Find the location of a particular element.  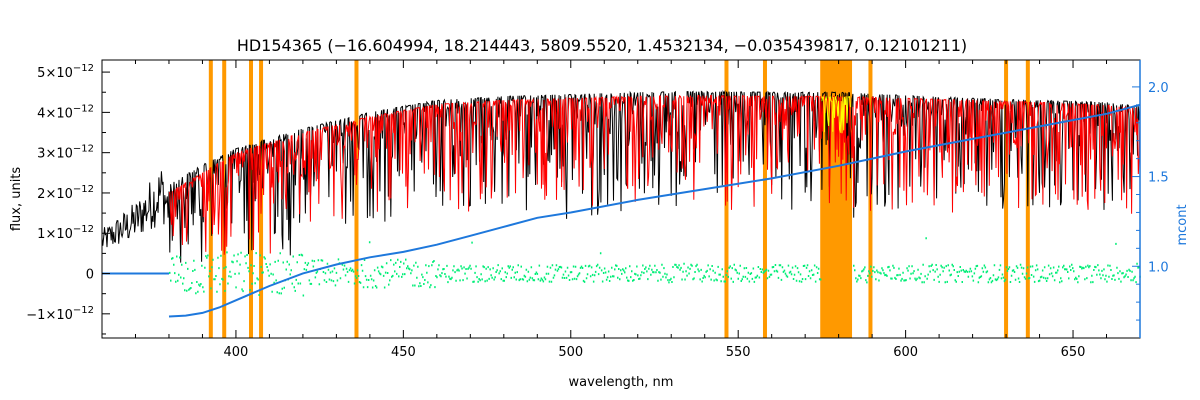

y-tick-label: 1×10⁻¹² is located at coordinates (65, 233).